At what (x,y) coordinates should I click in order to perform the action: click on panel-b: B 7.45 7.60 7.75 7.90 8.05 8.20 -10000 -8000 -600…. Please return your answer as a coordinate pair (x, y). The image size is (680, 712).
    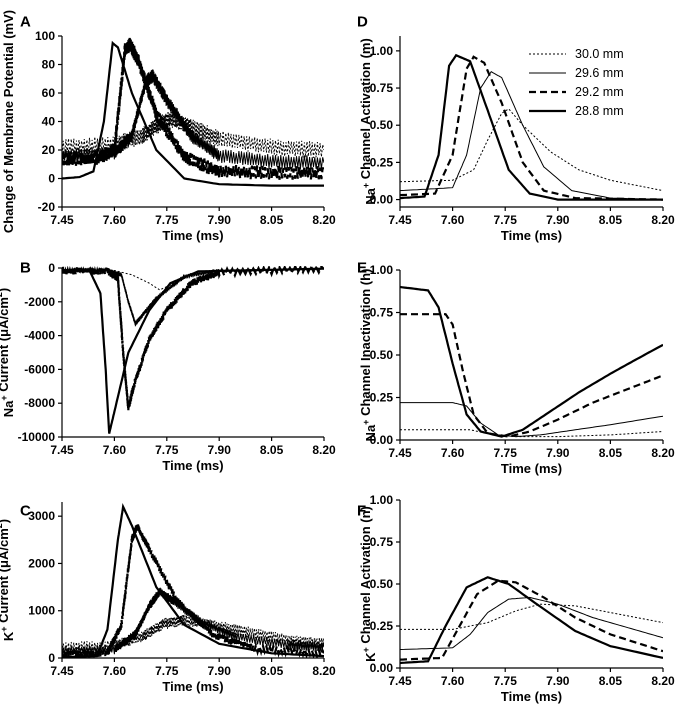
    Looking at the image, I should click on (168, 366).